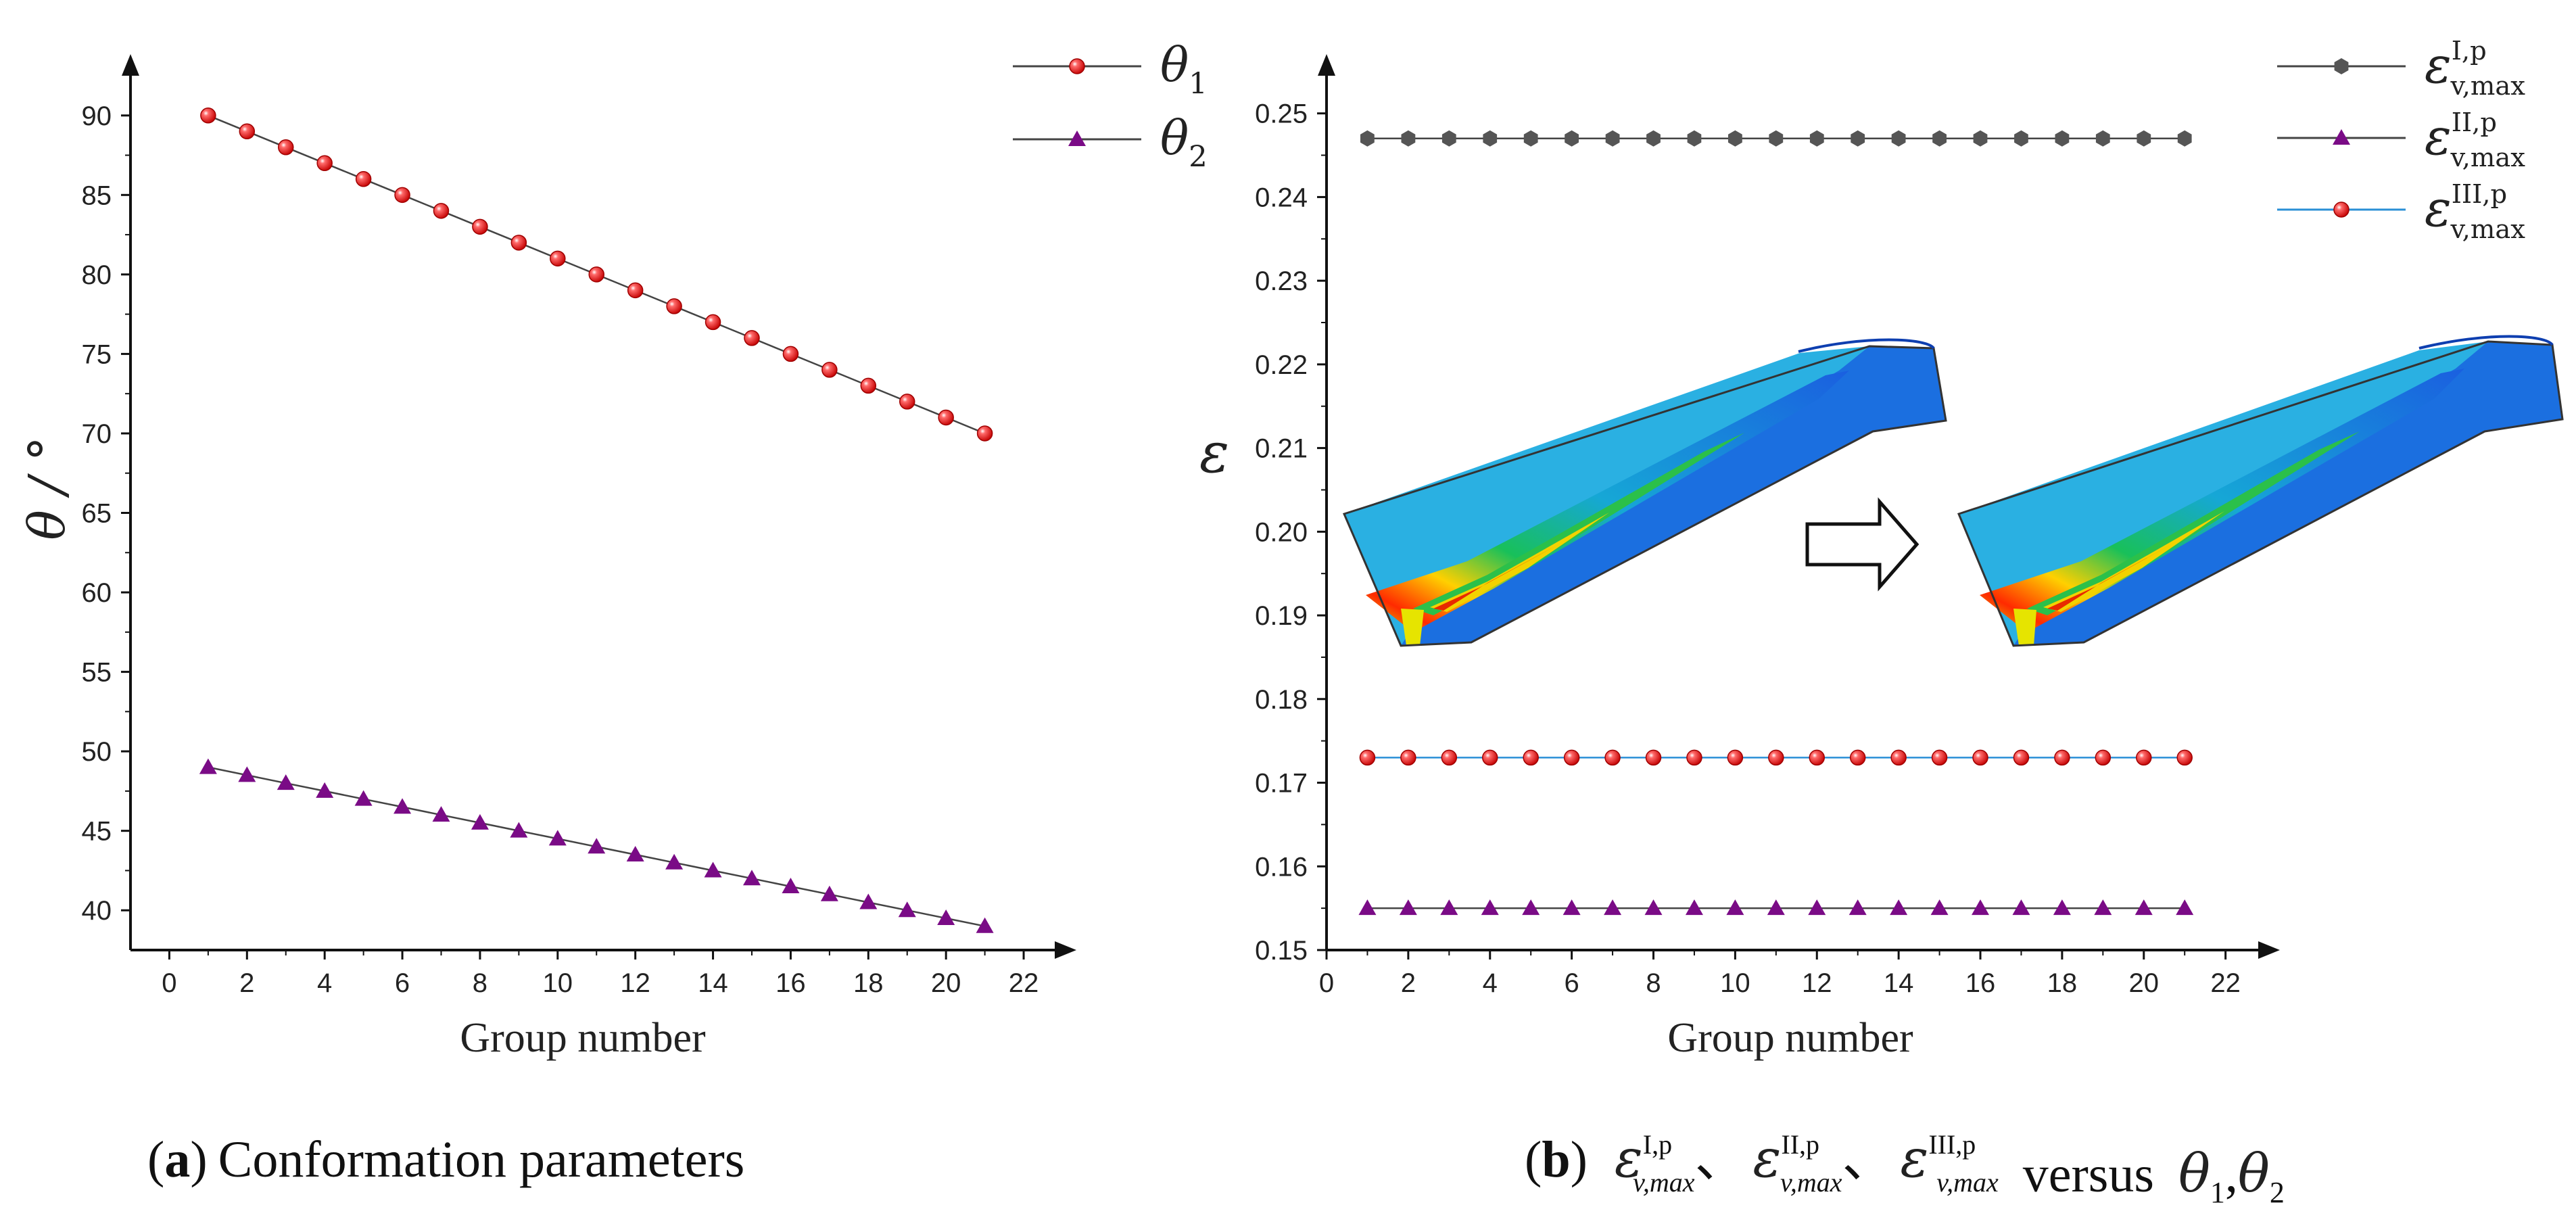 This screenshot has width=2576, height=1207. Describe the element at coordinates (1579, 1160) in the screenshot. I see `caption-b-close-paren: )` at that location.